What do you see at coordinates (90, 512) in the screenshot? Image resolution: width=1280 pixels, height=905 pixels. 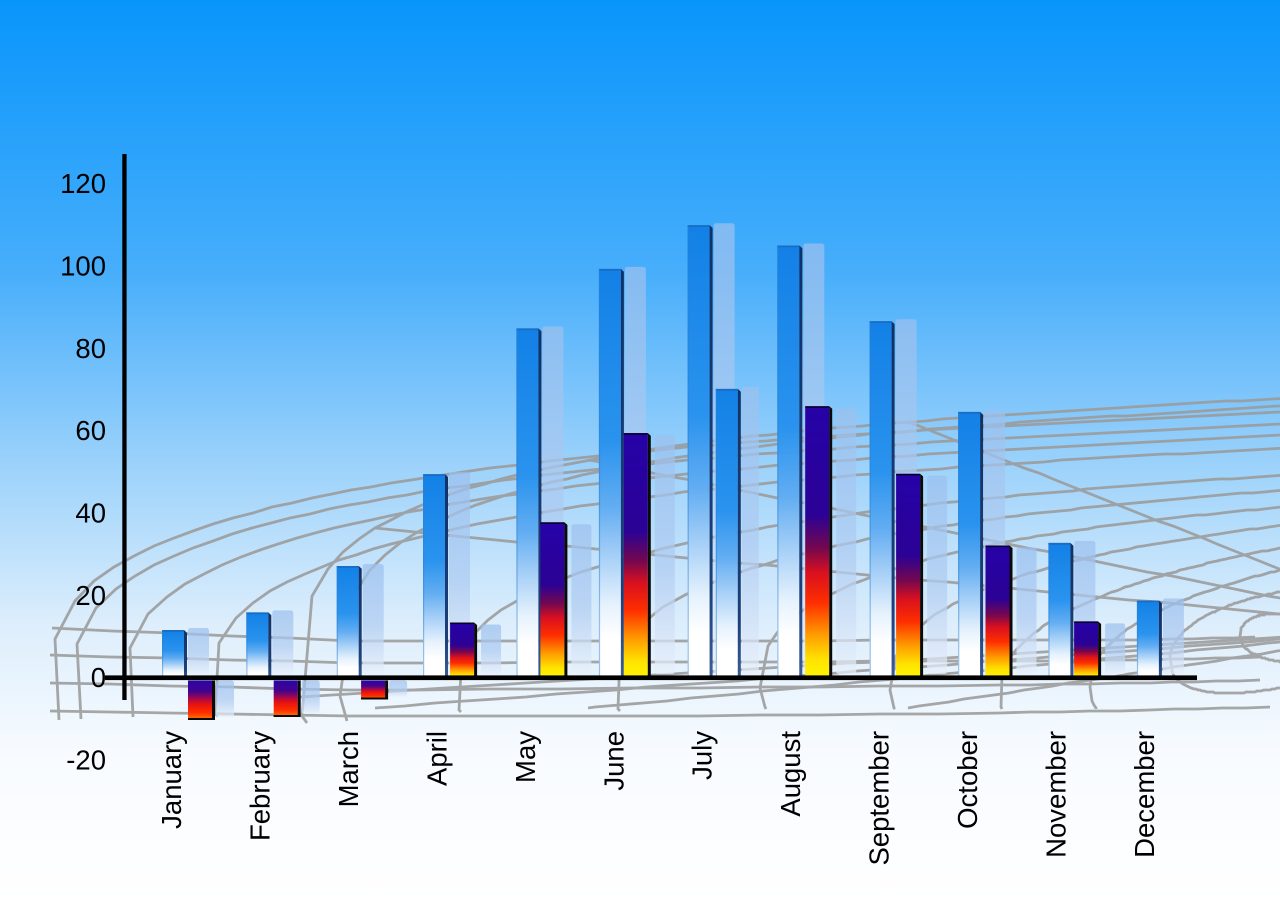 I see `svg-text: 40` at bounding box center [90, 512].